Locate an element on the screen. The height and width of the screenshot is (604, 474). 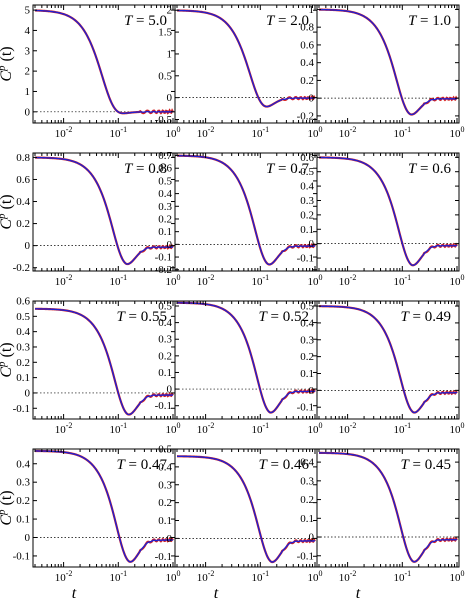
chart-panel: -0.1 0 0.1 0.2 0.3 0.4 0.5 10⁻² 10⁻¹ 100 T = 0.46 is located at coordinates (239, 514).